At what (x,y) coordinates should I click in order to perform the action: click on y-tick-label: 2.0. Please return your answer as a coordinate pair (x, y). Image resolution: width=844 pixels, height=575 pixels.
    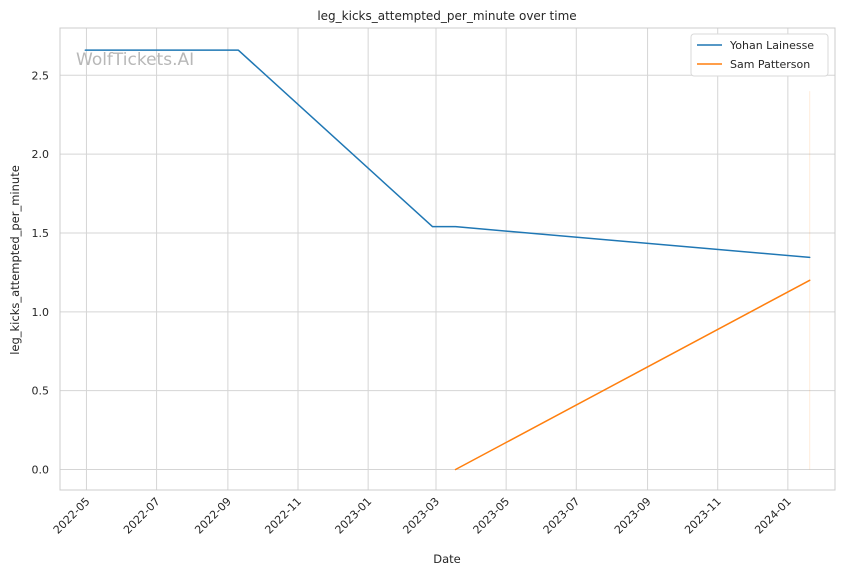
    Looking at the image, I should click on (41, 154).